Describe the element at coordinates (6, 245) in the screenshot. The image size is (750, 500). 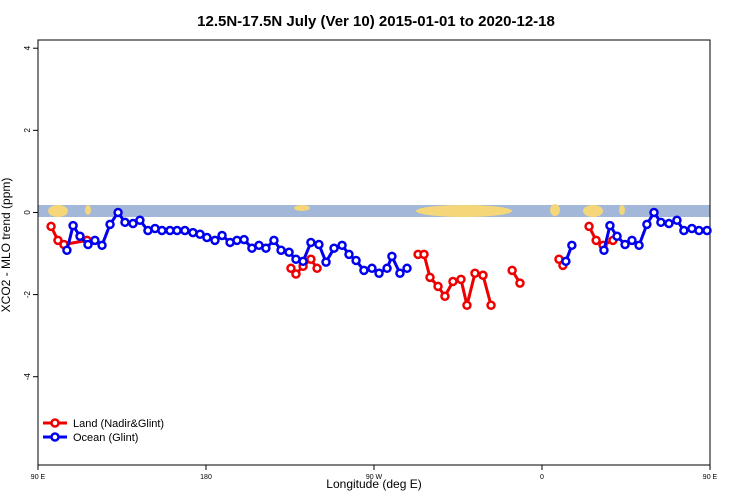
I see `y-axis-label: XCO2 - MLO trend (ppm)` at that location.